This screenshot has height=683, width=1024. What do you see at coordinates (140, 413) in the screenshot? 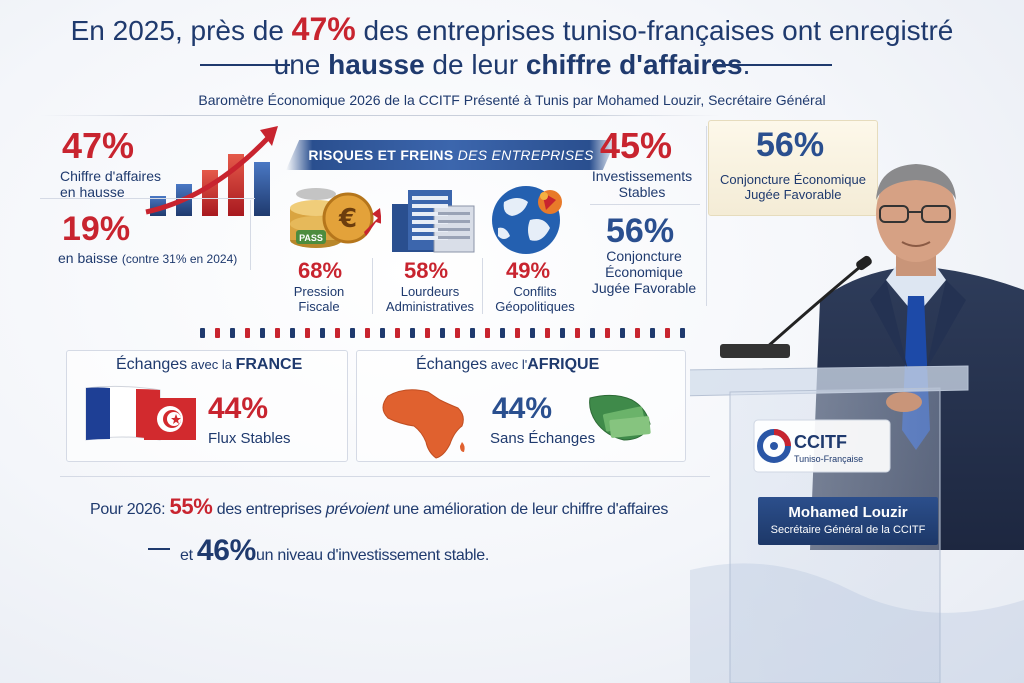
I see `france-tunisia-flags-icon` at bounding box center [140, 413].